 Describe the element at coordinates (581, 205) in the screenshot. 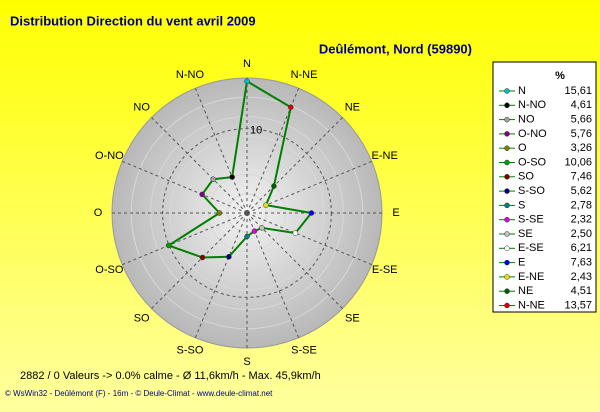

I see `legend-value: 2,78` at that location.